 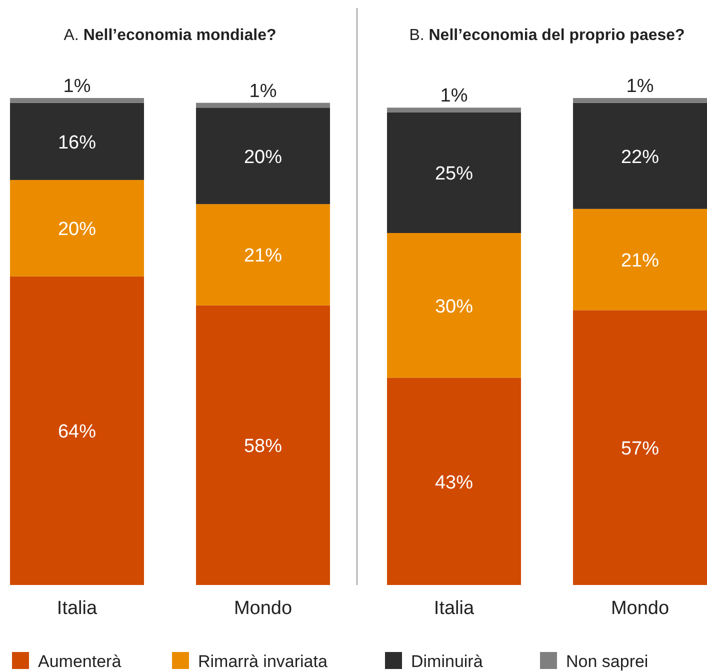 I want to click on data-label: 43%, so click(x=454, y=483).